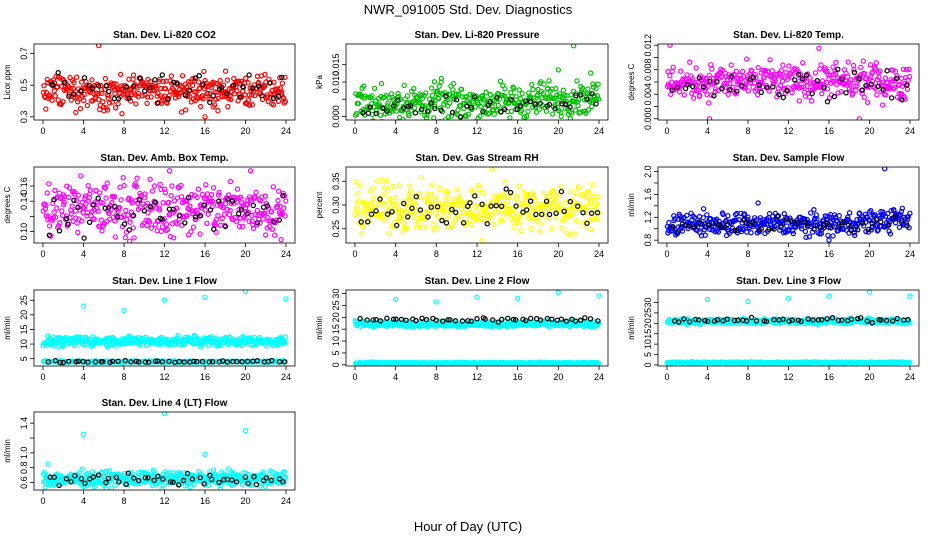  I want to click on x-tick-label: 20, so click(245, 254).